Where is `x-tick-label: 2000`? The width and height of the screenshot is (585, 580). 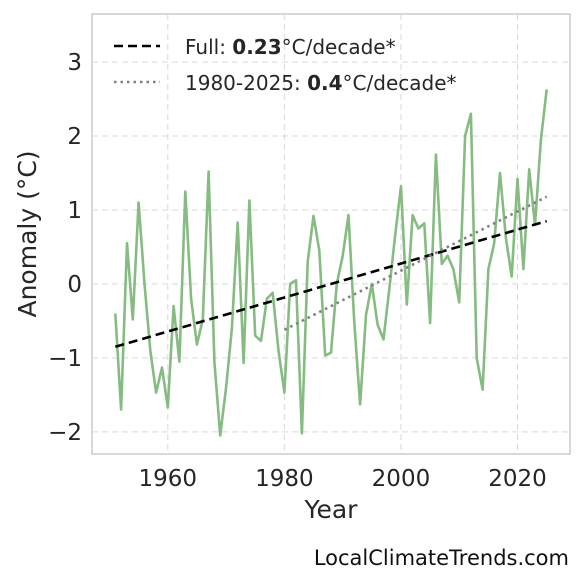 x-tick-label: 2000 is located at coordinates (401, 479).